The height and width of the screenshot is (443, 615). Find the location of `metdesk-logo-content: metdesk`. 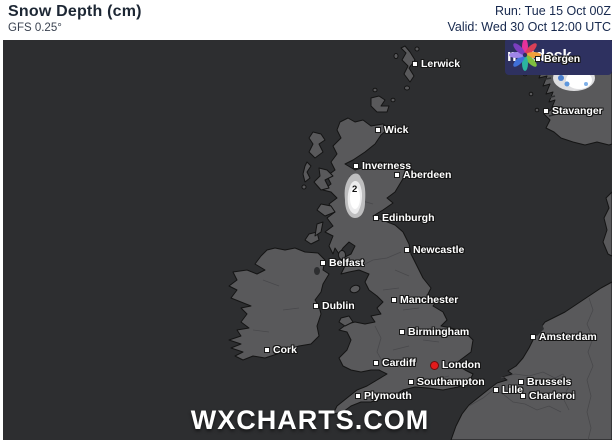

metdesk-logo-content: metdesk is located at coordinates (558, 57).